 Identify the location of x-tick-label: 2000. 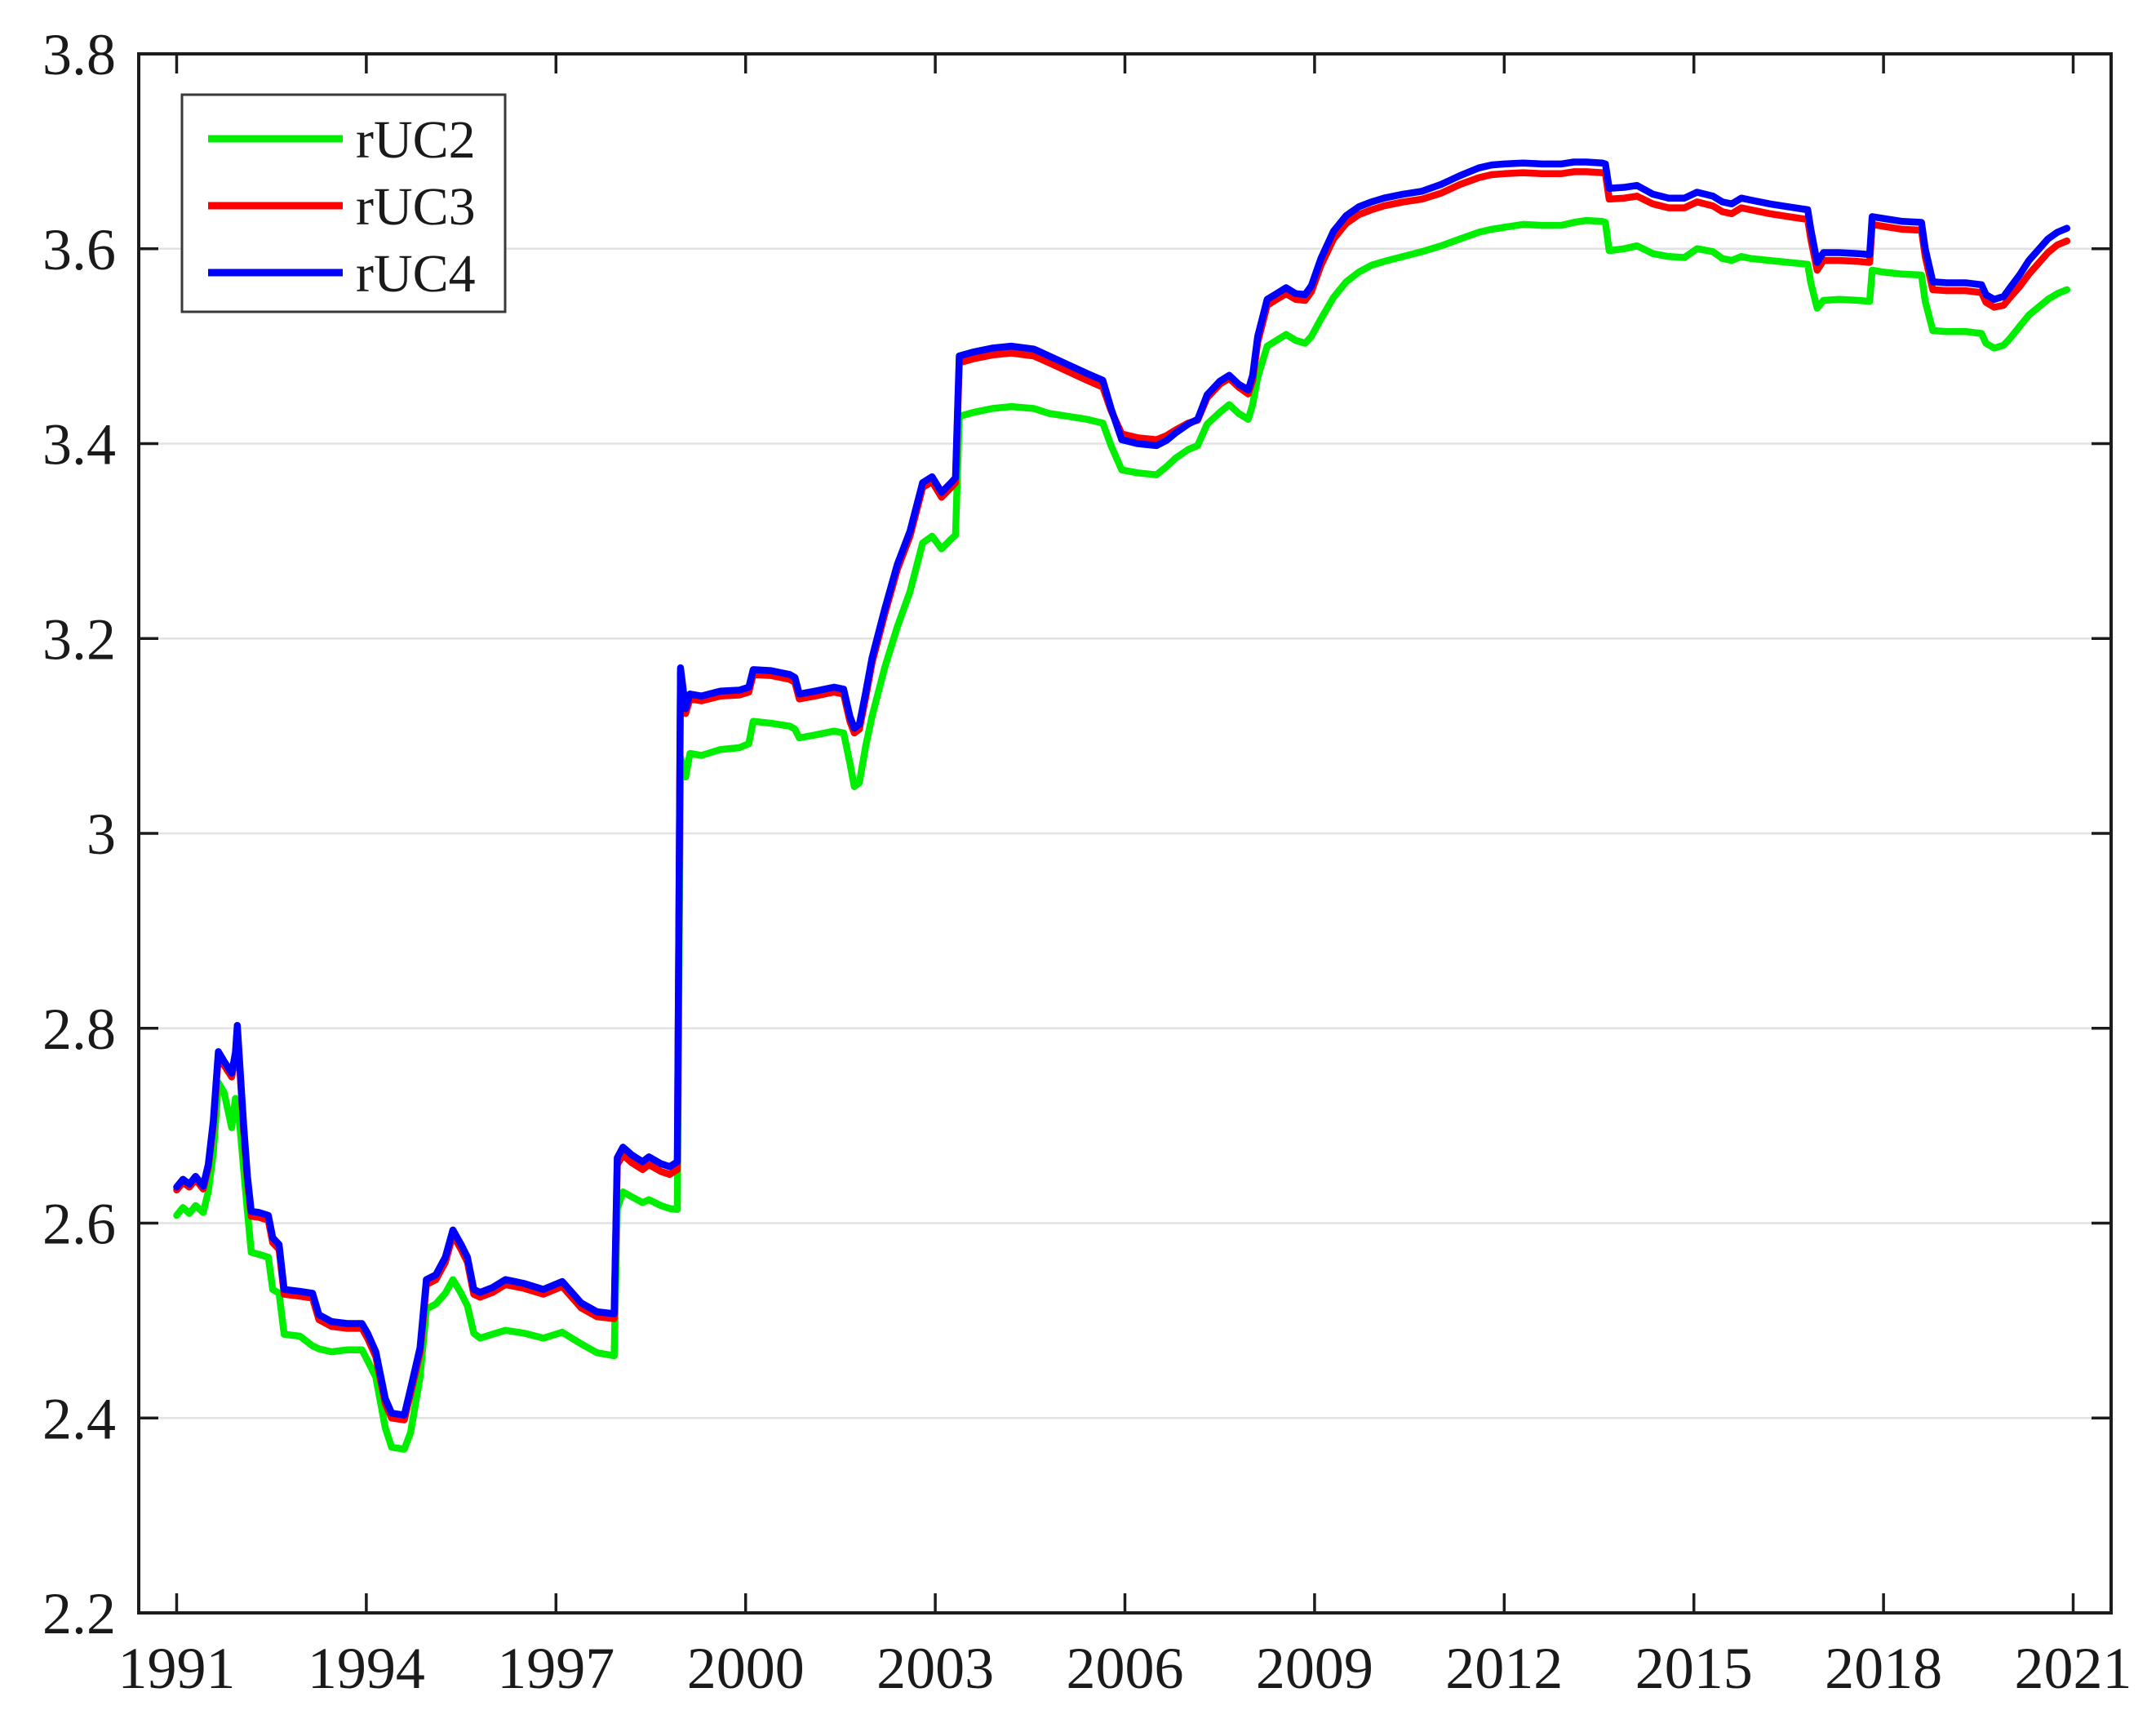
(746, 1668).